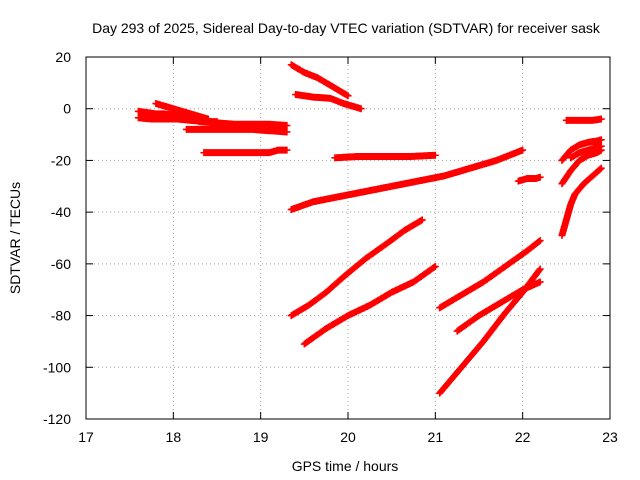 The width and height of the screenshot is (640, 480). What do you see at coordinates (436, 437) in the screenshot?
I see `x-tick-label: 21` at bounding box center [436, 437].